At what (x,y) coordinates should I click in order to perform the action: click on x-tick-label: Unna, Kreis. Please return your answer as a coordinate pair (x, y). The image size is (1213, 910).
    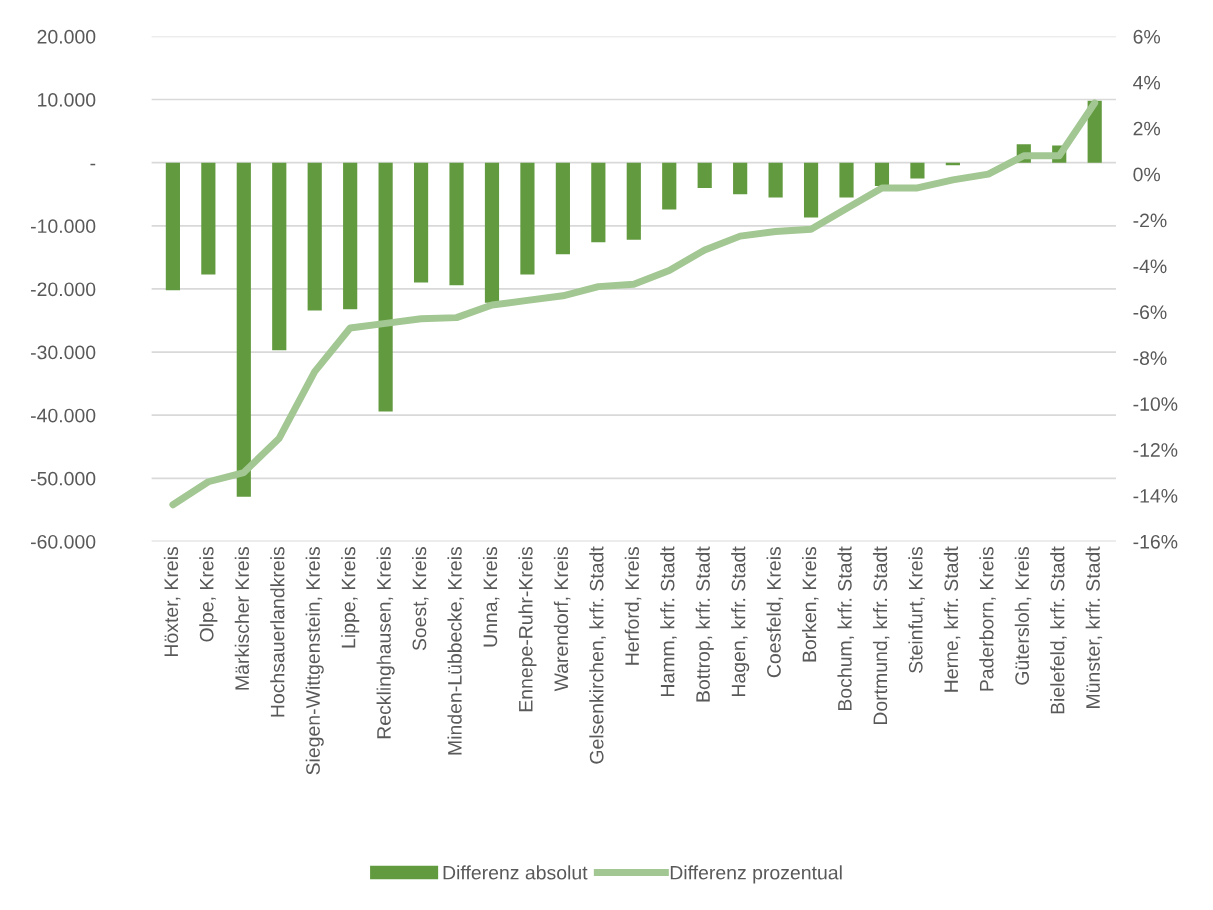
    Looking at the image, I should click on (491, 597).